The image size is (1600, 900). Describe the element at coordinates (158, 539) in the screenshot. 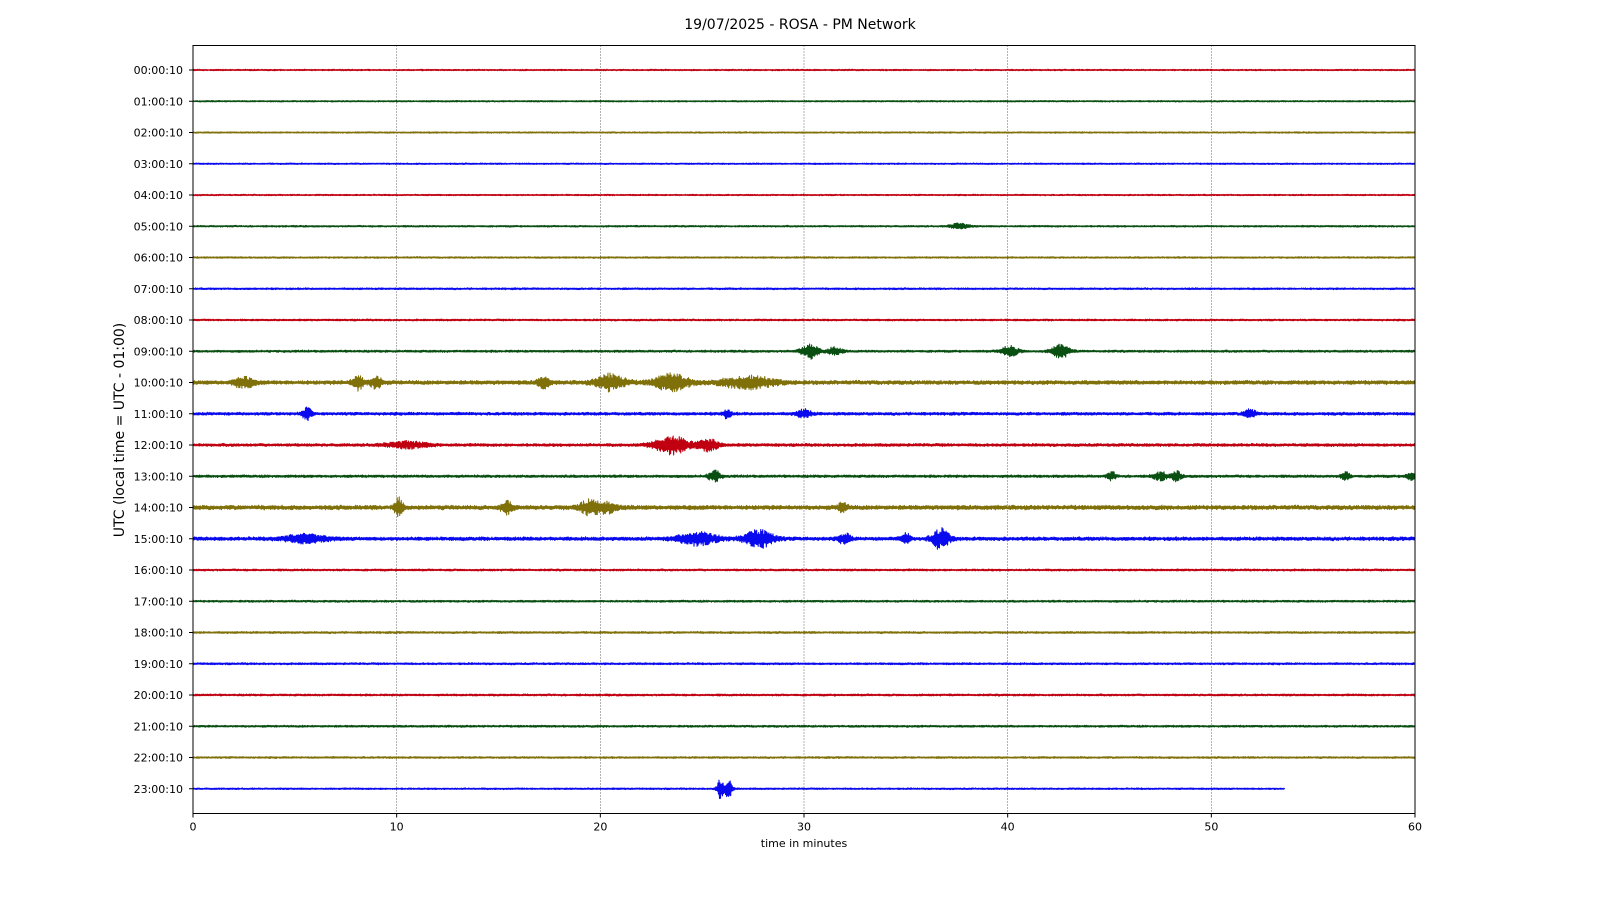

I see `y-tick-label: 15:00:10` at that location.